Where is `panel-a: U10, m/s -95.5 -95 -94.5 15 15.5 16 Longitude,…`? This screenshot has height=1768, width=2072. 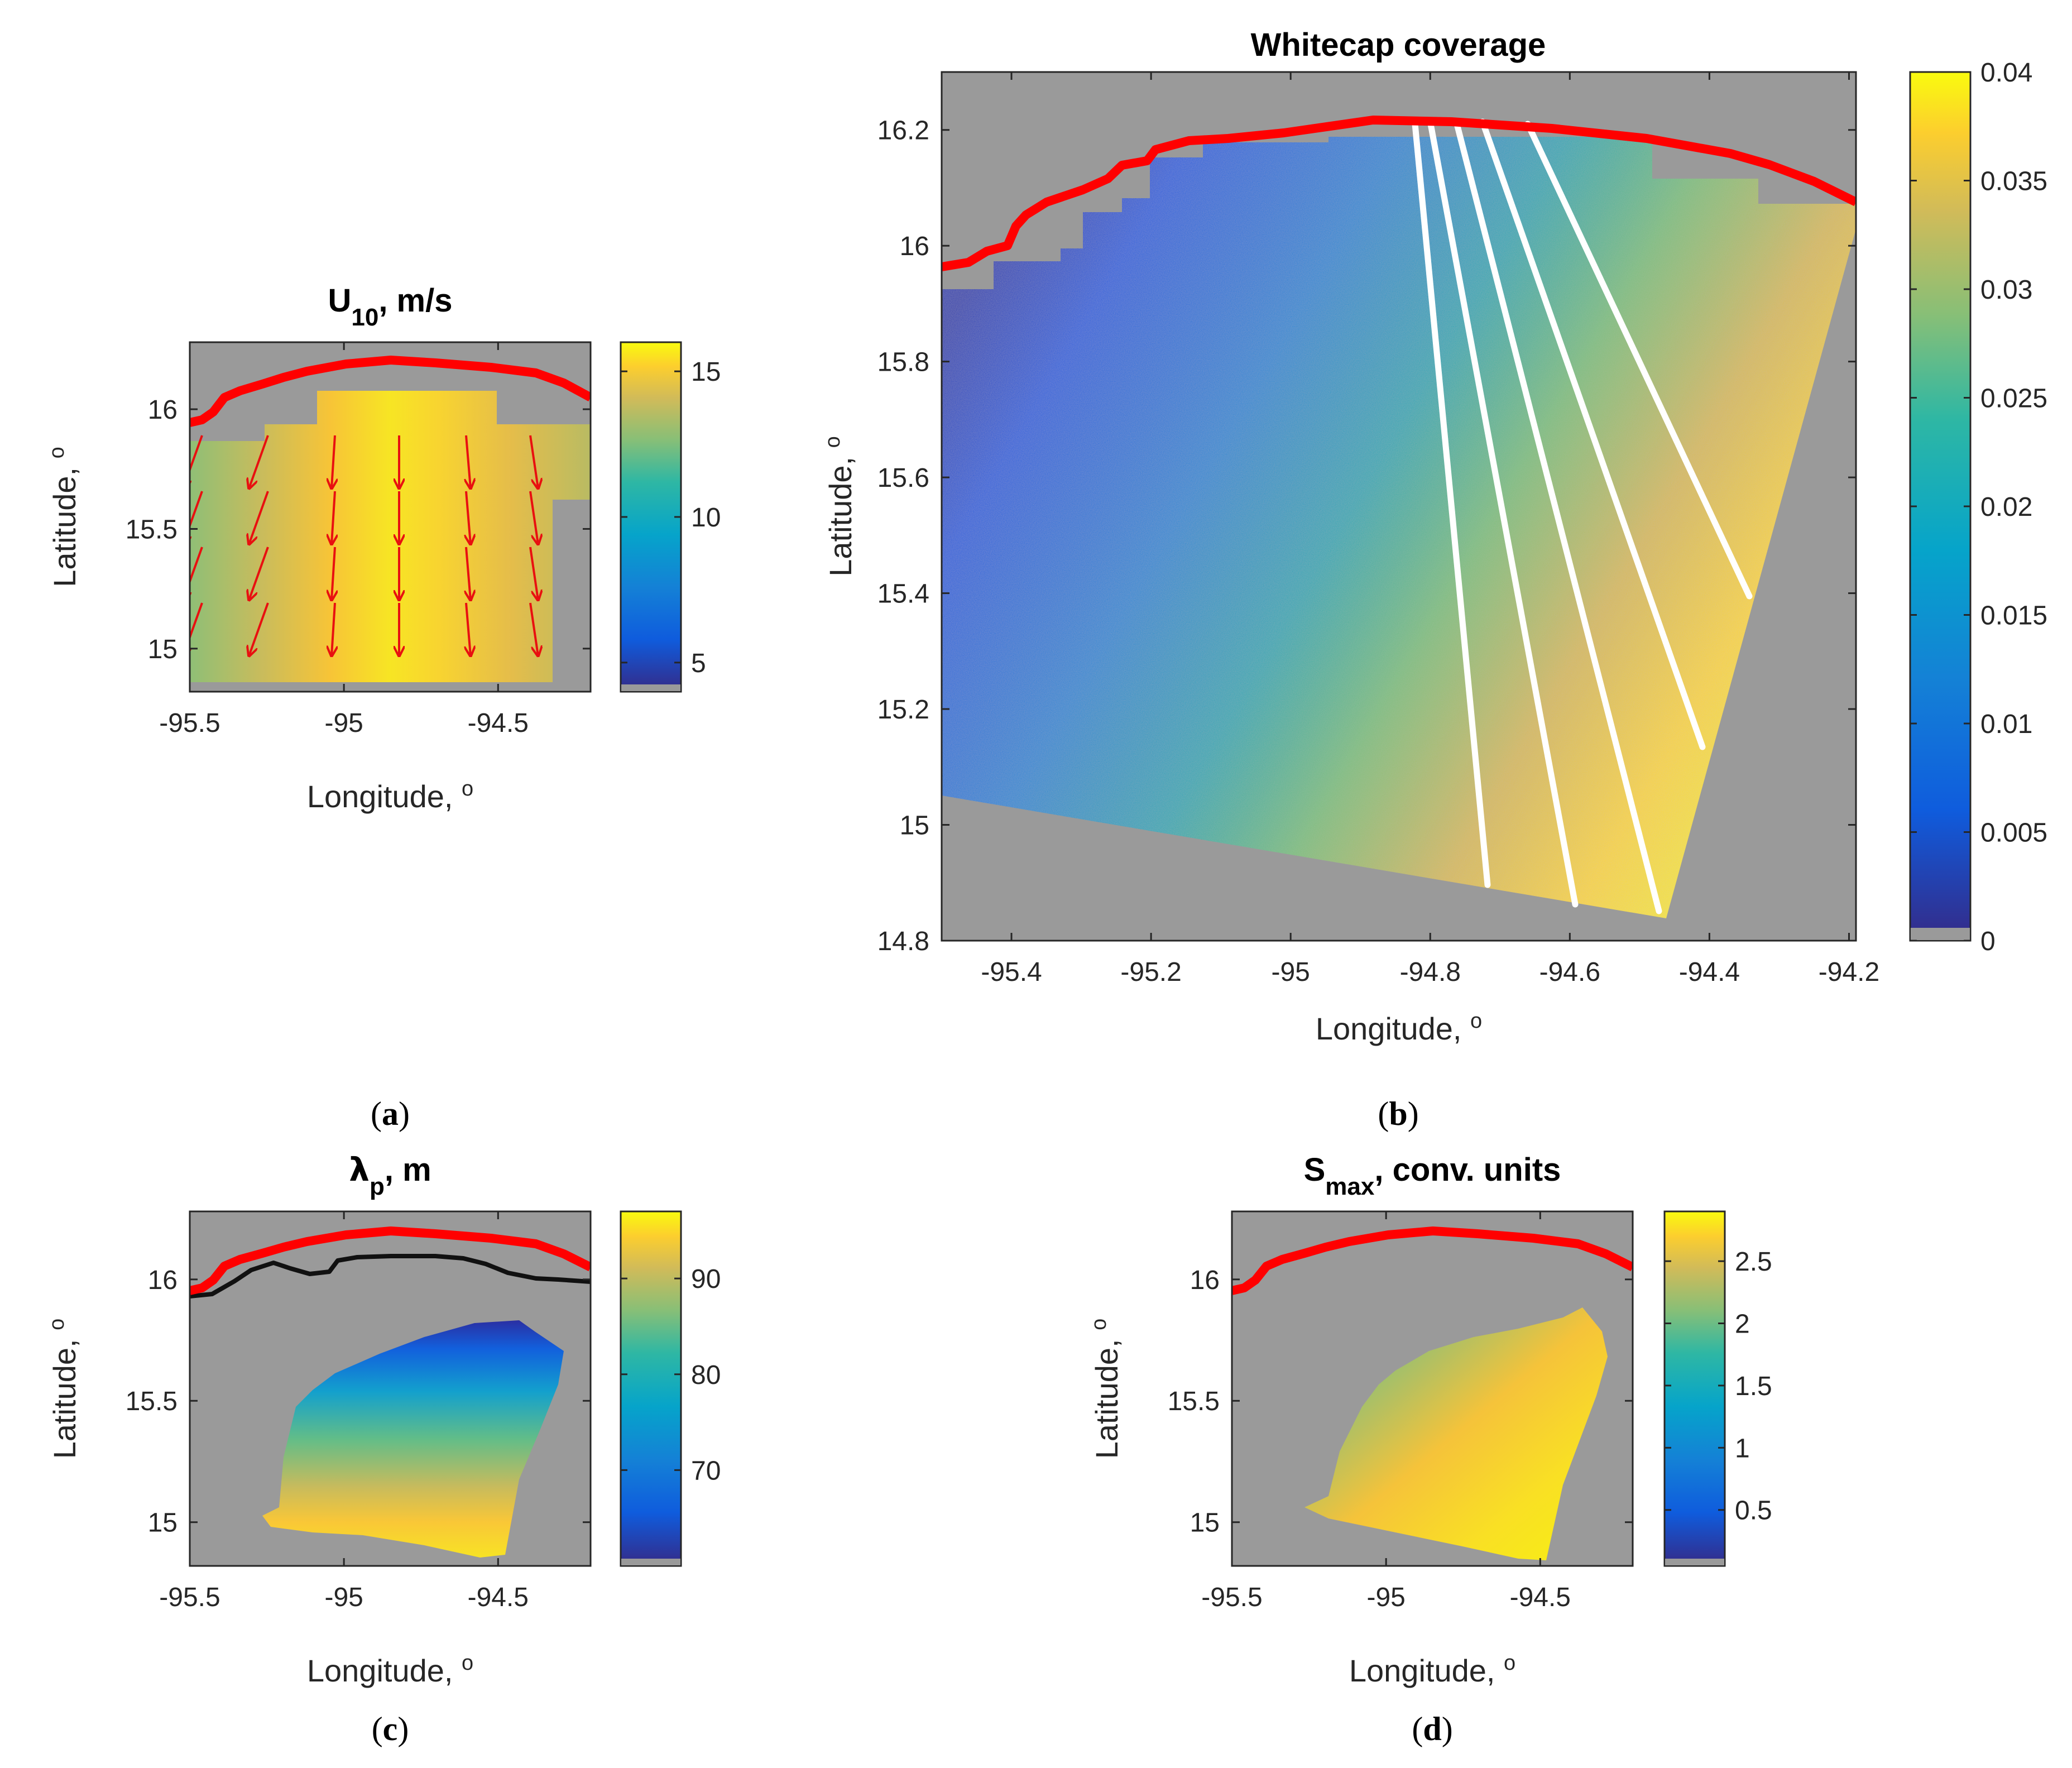 panel-a: U10, m/s -95.5 -95 -94.5 15 15.5 16 Longitude,… is located at coordinates (383, 548).